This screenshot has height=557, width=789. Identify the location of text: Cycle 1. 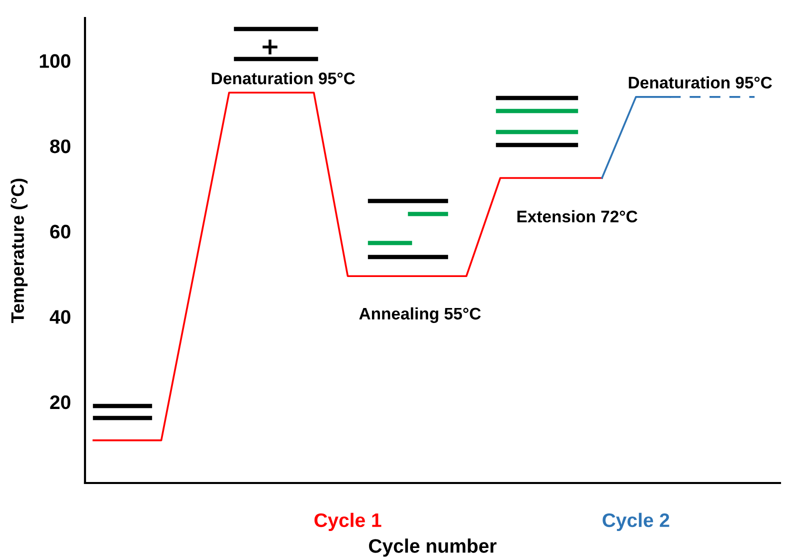
(348, 521).